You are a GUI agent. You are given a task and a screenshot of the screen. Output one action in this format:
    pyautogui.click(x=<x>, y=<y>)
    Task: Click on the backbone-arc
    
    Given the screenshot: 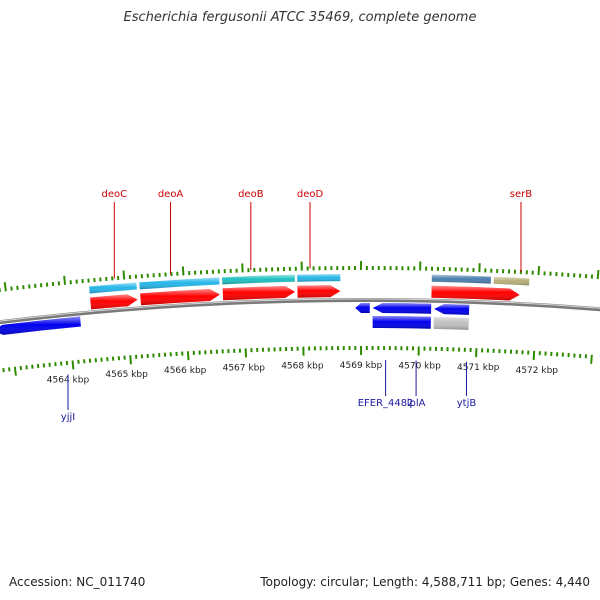 What is the action you would take?
    pyautogui.click(x=300, y=311)
    